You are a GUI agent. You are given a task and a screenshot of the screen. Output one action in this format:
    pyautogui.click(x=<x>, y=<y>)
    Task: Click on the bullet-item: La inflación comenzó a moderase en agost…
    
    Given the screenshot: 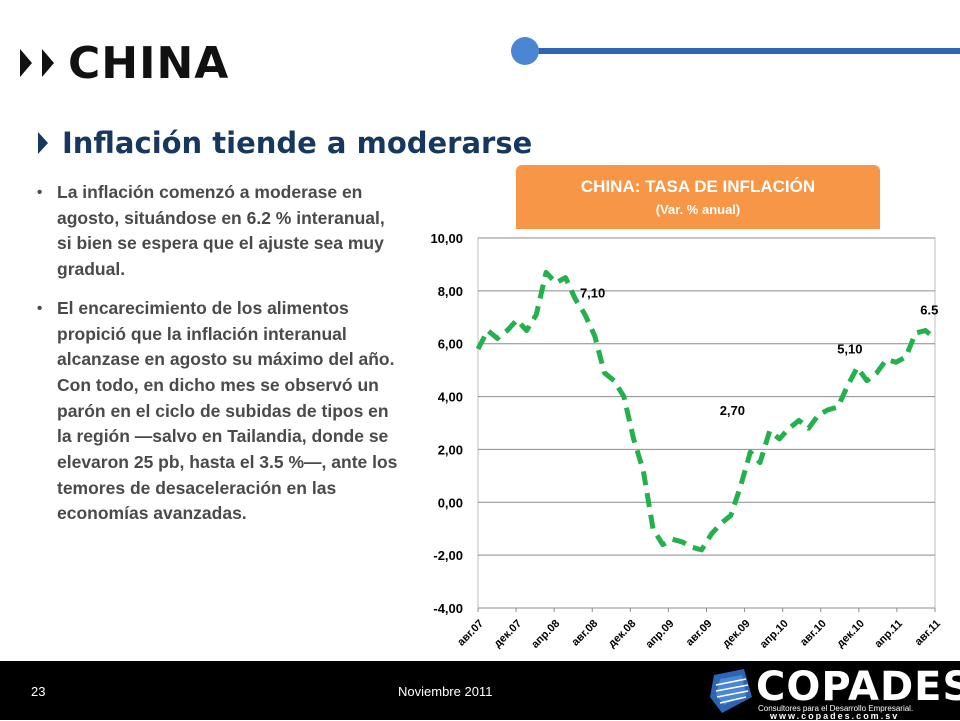 What is the action you would take?
    pyautogui.click(x=219, y=231)
    